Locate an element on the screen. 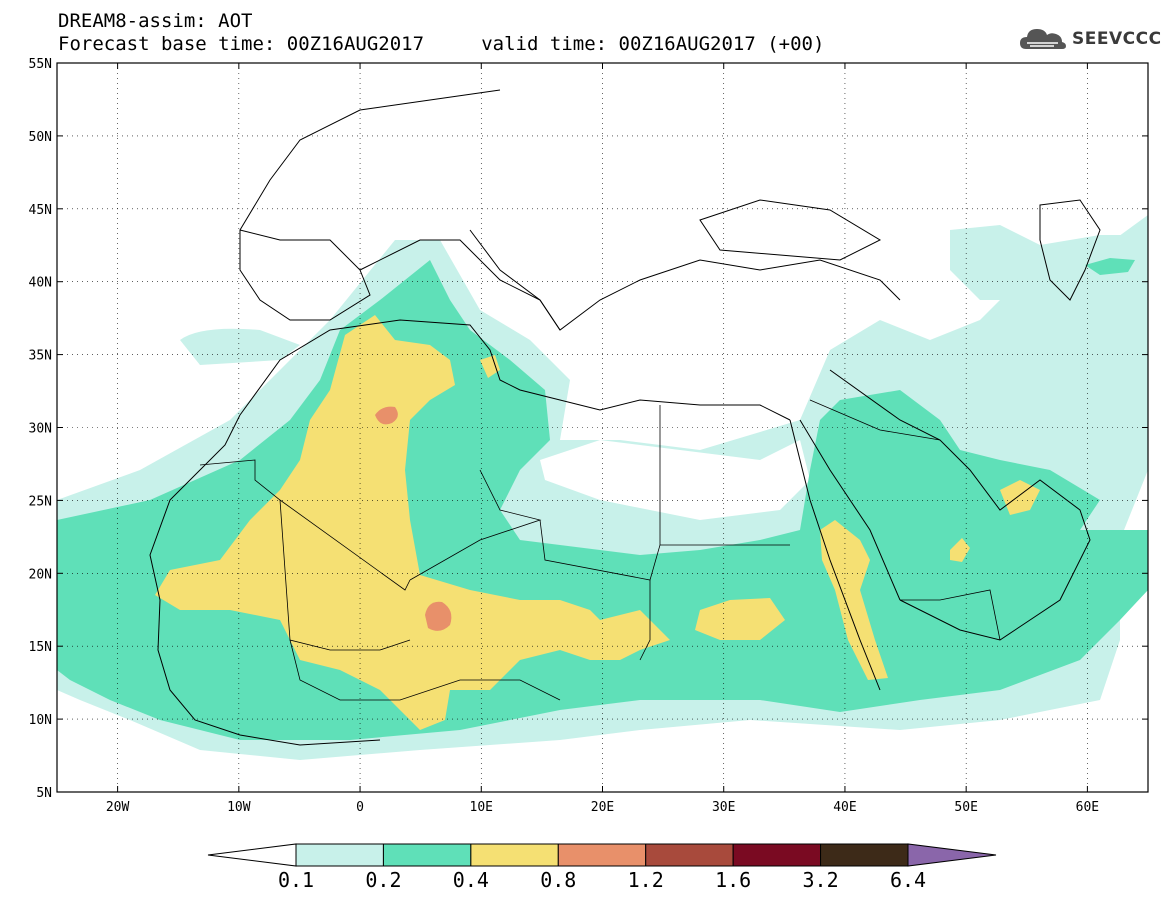  coastline-italy is located at coordinates (515, 280).